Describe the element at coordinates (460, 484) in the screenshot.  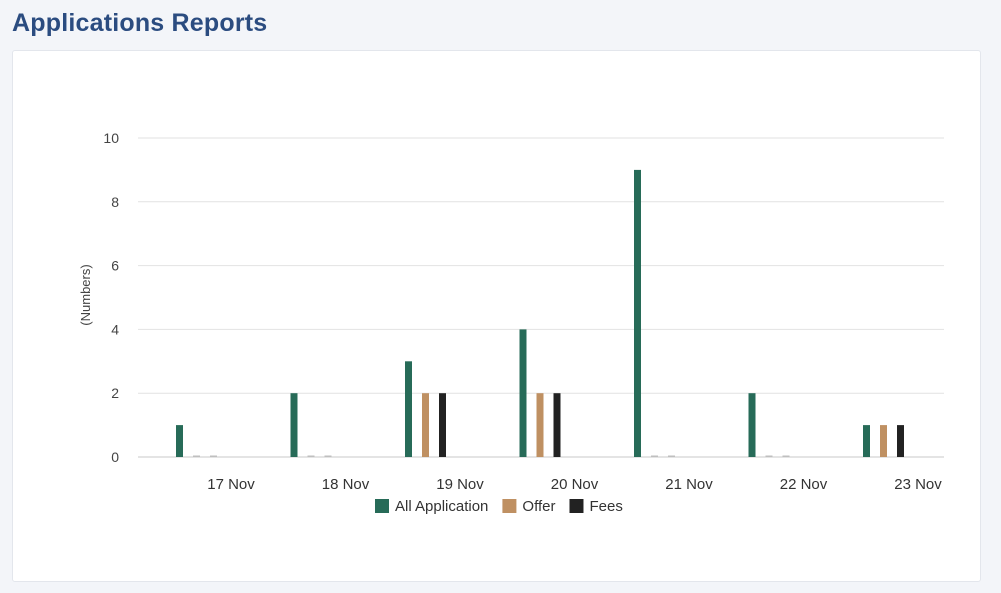
I see `x-tick-label: 19 Nov` at that location.